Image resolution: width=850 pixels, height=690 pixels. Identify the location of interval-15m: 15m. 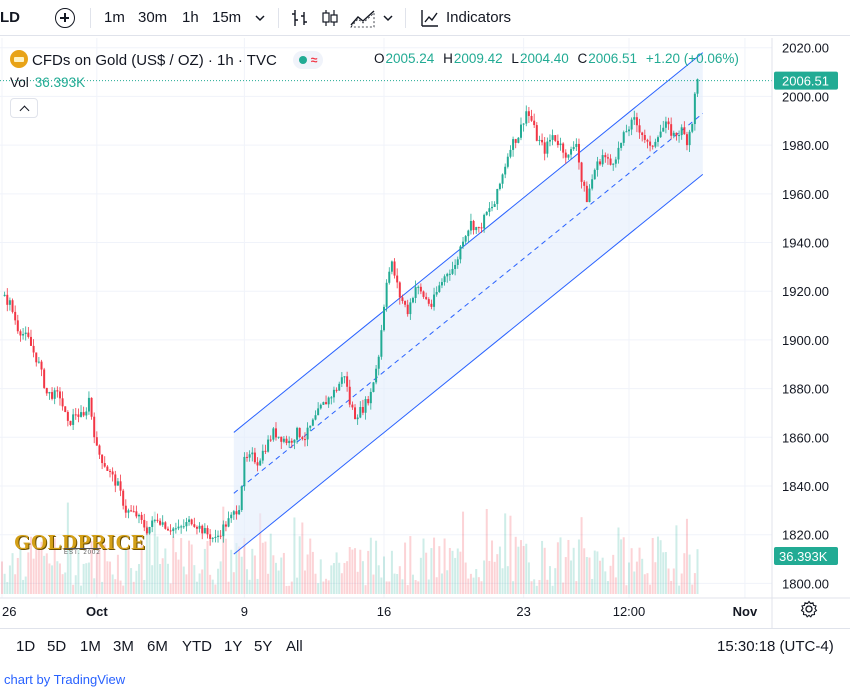
(227, 17).